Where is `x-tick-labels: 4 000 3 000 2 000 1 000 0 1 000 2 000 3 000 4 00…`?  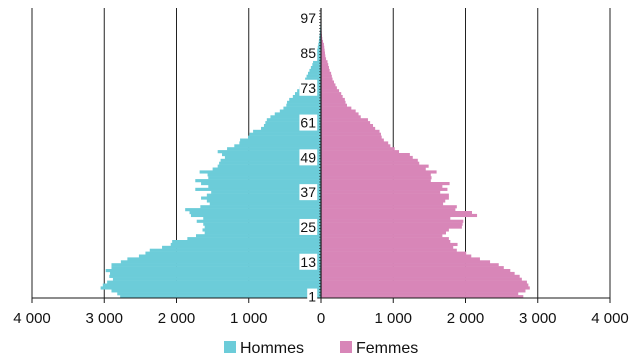
x-tick-labels: 4 000 3 000 2 000 1 000 0 1 000 2 000 3 000 4 00… is located at coordinates (321, 318).